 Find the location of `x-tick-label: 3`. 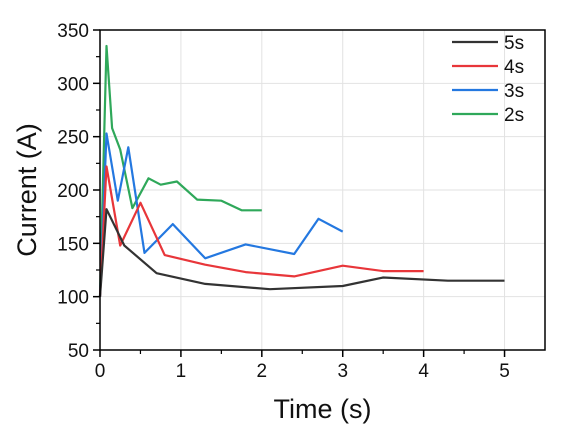

x-tick-label: 3 is located at coordinates (342, 371).